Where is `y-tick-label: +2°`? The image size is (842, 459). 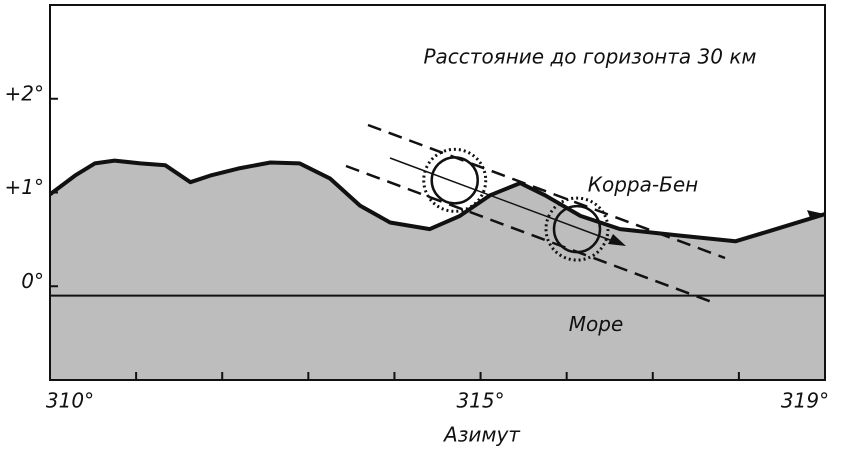 y-tick-label: +2° is located at coordinates (24, 93).